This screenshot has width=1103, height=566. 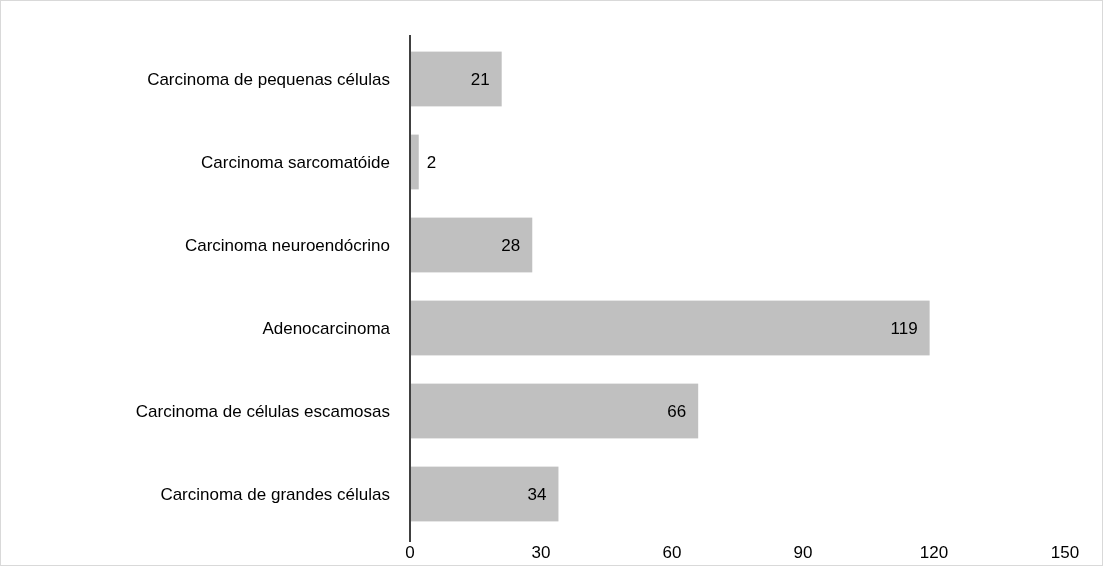 What do you see at coordinates (1065, 552) in the screenshot?
I see `x-tick-label: 150` at bounding box center [1065, 552].